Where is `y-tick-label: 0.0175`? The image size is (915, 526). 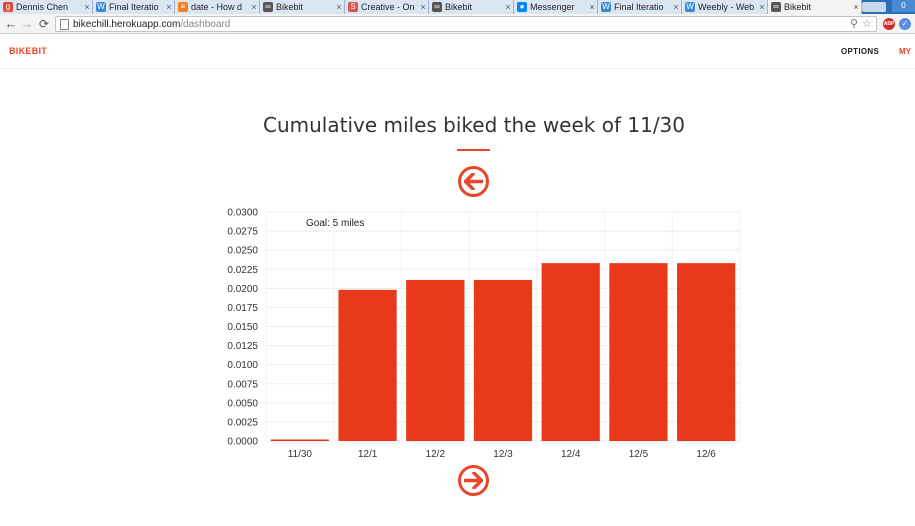 y-tick-label: 0.0175 is located at coordinates (242, 308).